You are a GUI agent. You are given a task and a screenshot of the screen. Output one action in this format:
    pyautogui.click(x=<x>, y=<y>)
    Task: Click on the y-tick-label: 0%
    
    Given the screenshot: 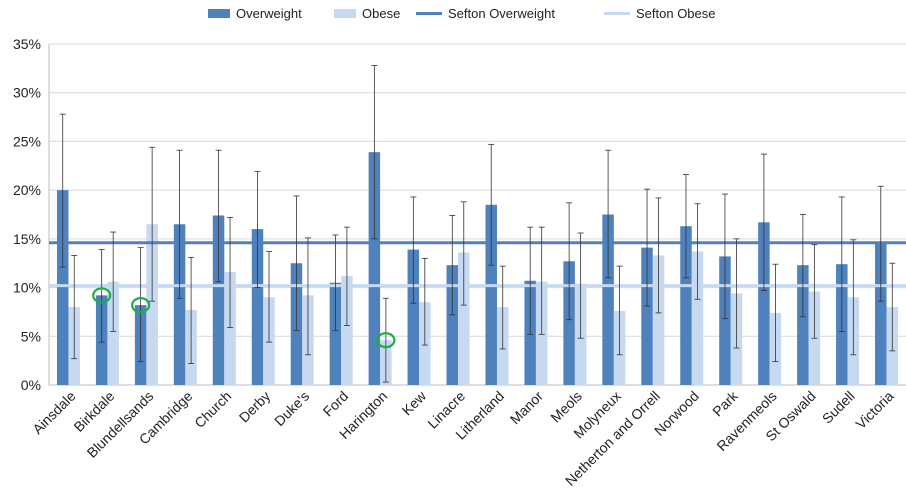 What is the action you would take?
    pyautogui.click(x=31, y=385)
    